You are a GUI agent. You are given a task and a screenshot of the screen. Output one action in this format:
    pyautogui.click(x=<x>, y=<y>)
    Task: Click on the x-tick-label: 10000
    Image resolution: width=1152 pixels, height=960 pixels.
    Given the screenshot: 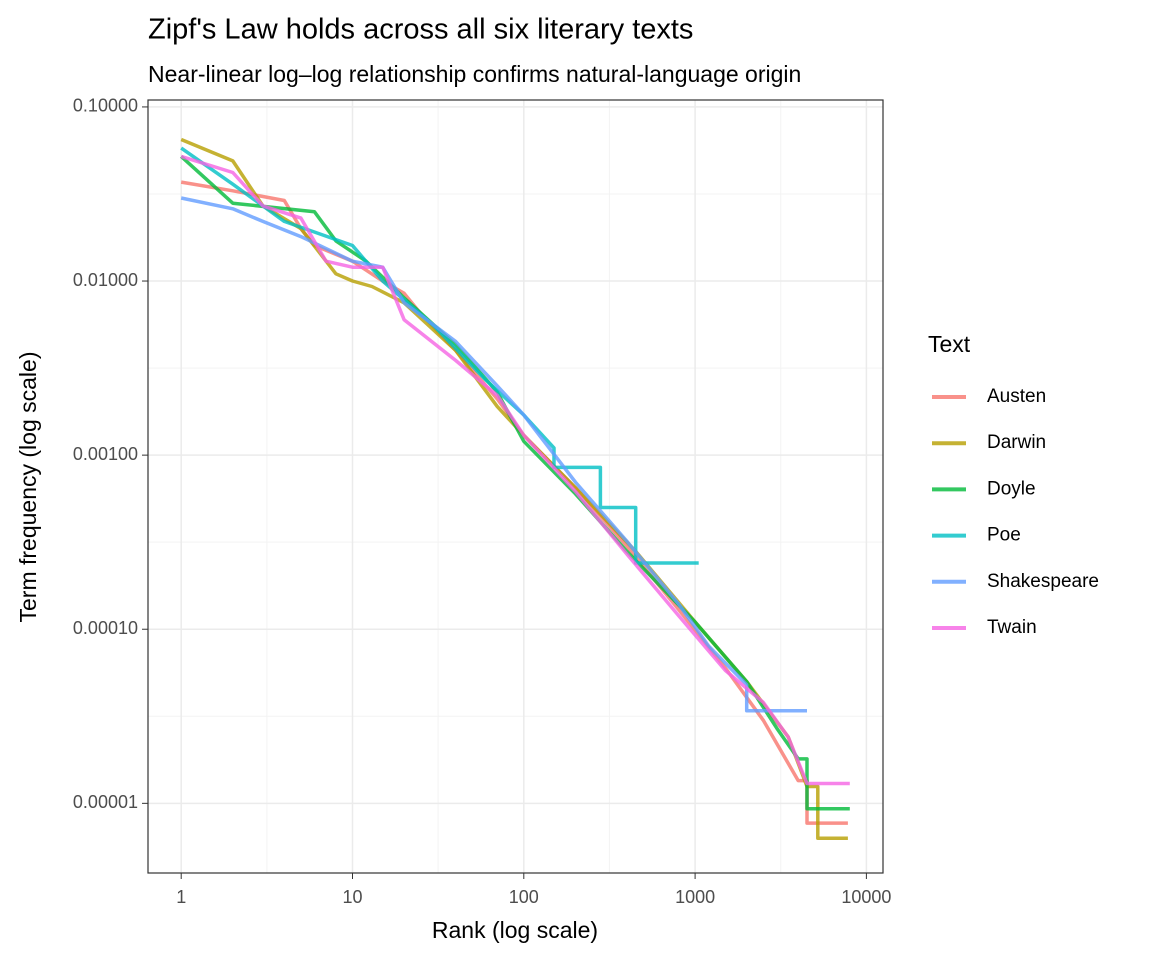 What is the action you would take?
    pyautogui.click(x=866, y=897)
    